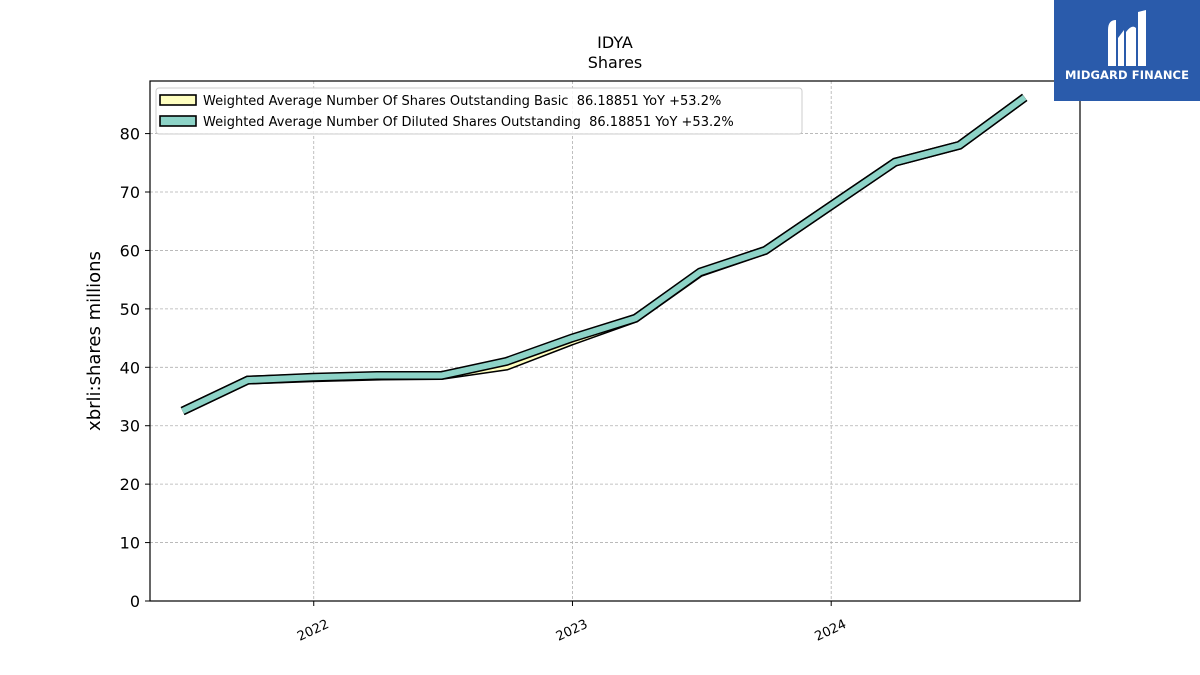 The image size is (1200, 675). Describe the element at coordinates (130, 543) in the screenshot. I see `y-tick-label: 10` at that location.